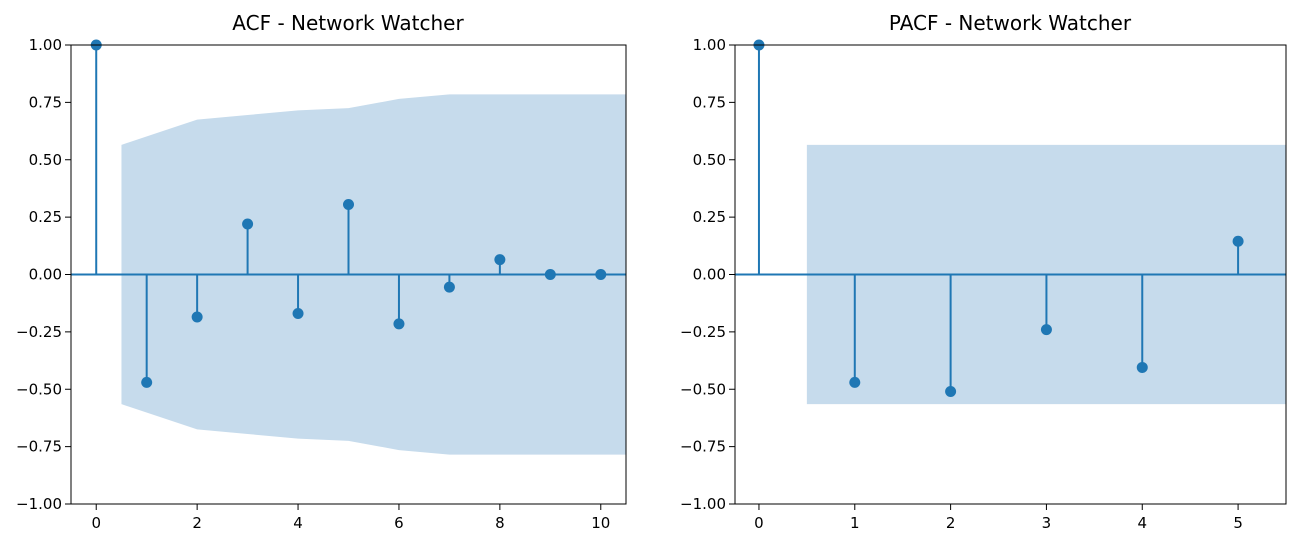 The width and height of the screenshot is (1292, 538). What do you see at coordinates (951, 523) in the screenshot?
I see `pacf-x-tick-label: 2` at bounding box center [951, 523].